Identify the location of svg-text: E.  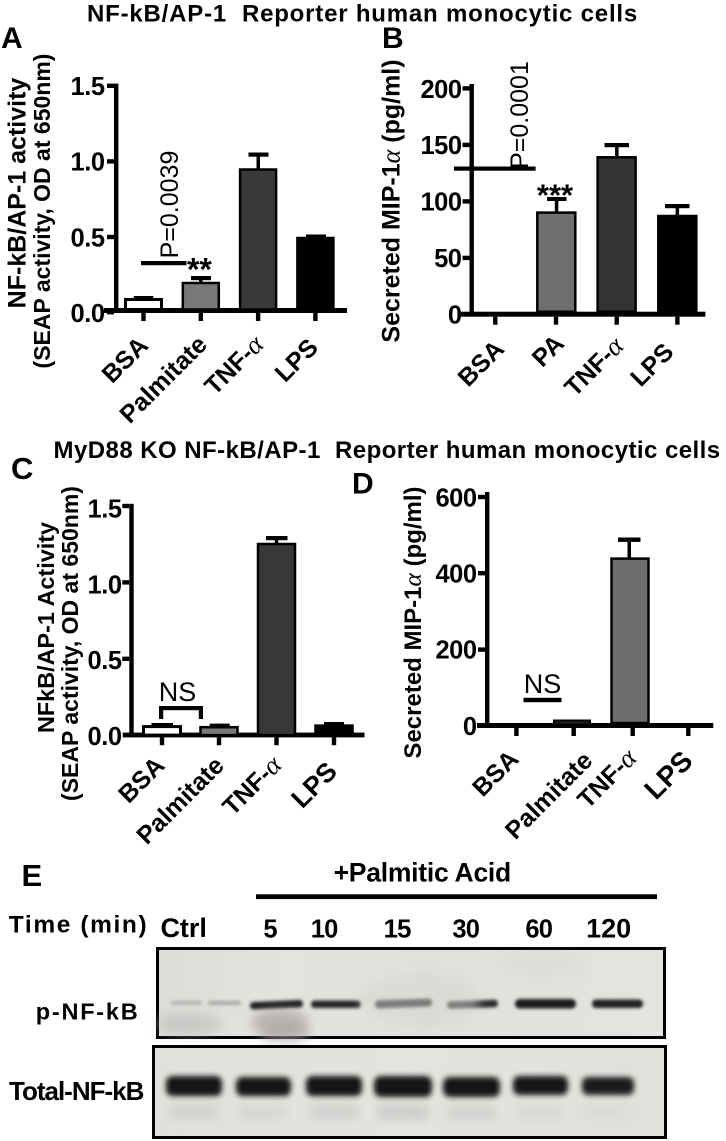
(32, 875).